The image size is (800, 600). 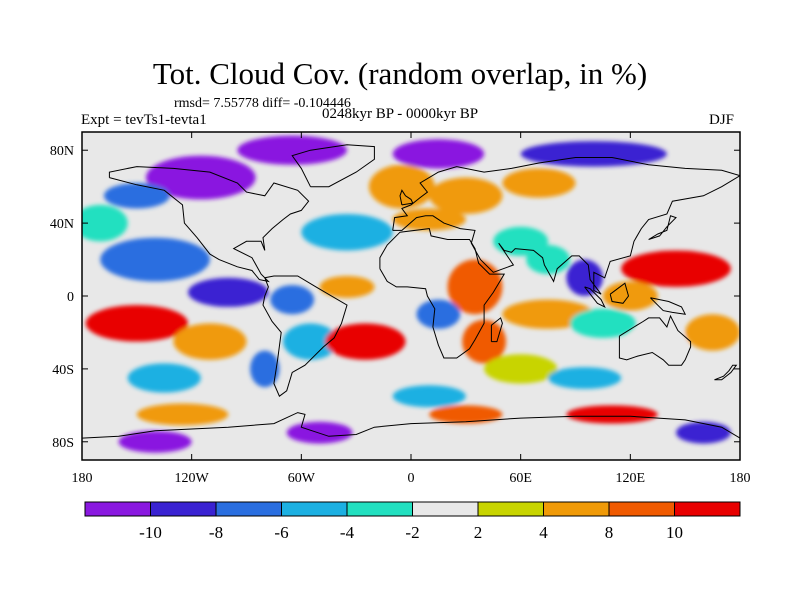 I want to click on coastline-new-zealand, so click(x=726, y=372).